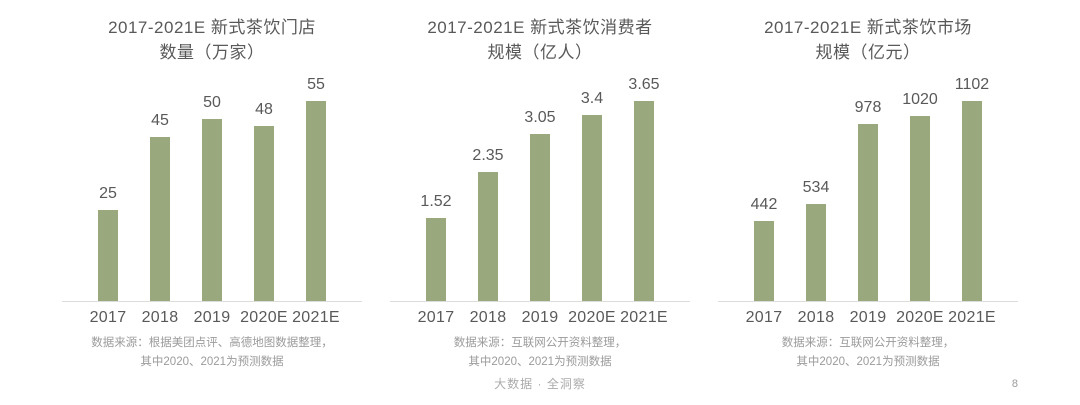  I want to click on bar-cell: 534, so click(816, 240).